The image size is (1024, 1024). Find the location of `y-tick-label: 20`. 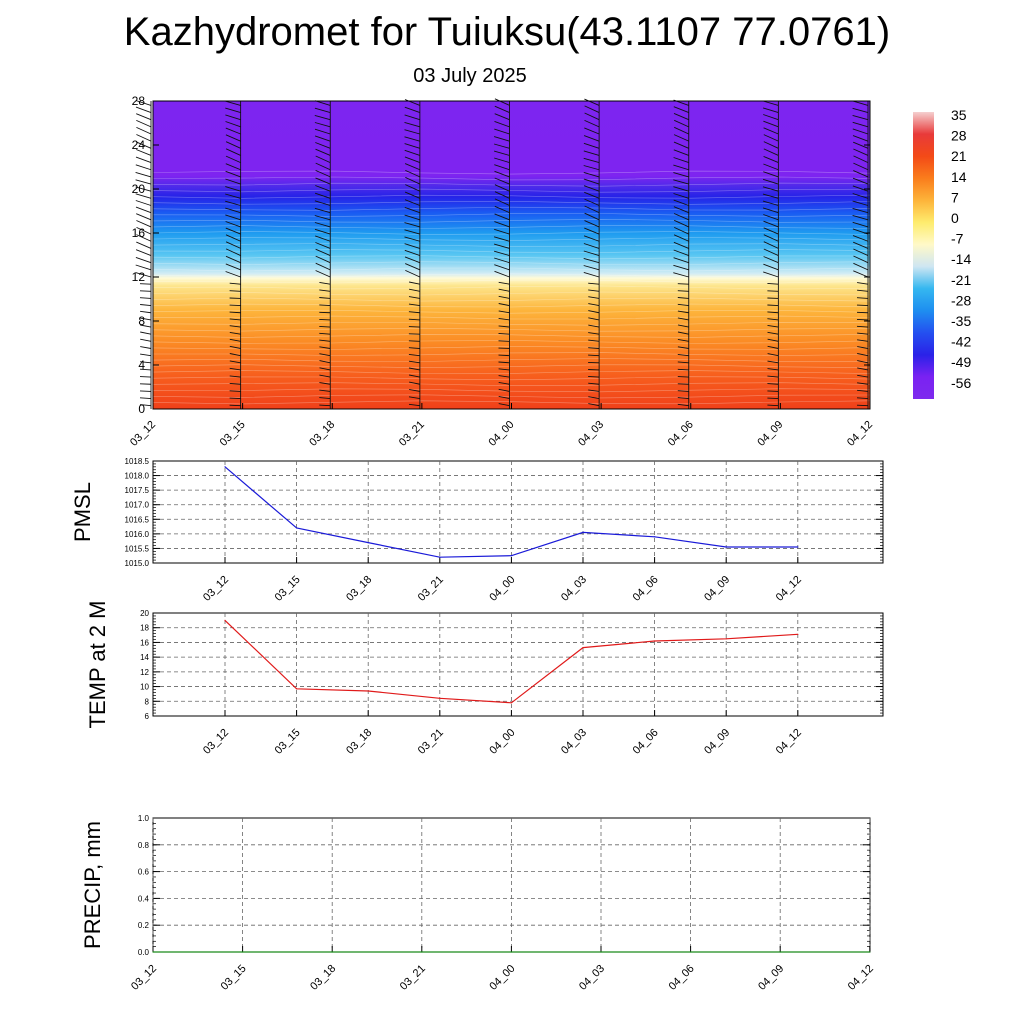

y-tick-label: 20 is located at coordinates (144, 613).